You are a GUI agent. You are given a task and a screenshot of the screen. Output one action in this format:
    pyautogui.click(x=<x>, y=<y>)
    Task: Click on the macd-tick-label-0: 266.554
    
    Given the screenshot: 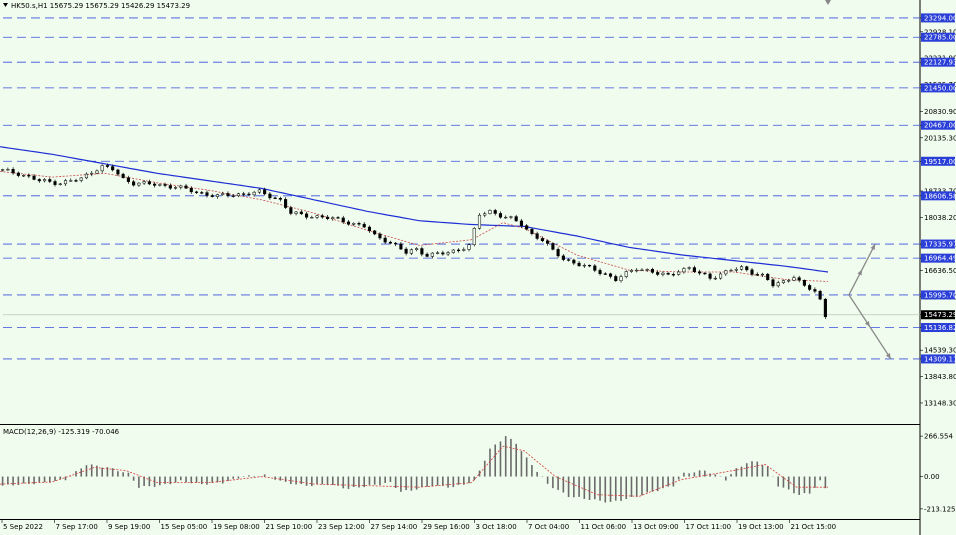 What is the action you would take?
    pyautogui.click(x=938, y=437)
    